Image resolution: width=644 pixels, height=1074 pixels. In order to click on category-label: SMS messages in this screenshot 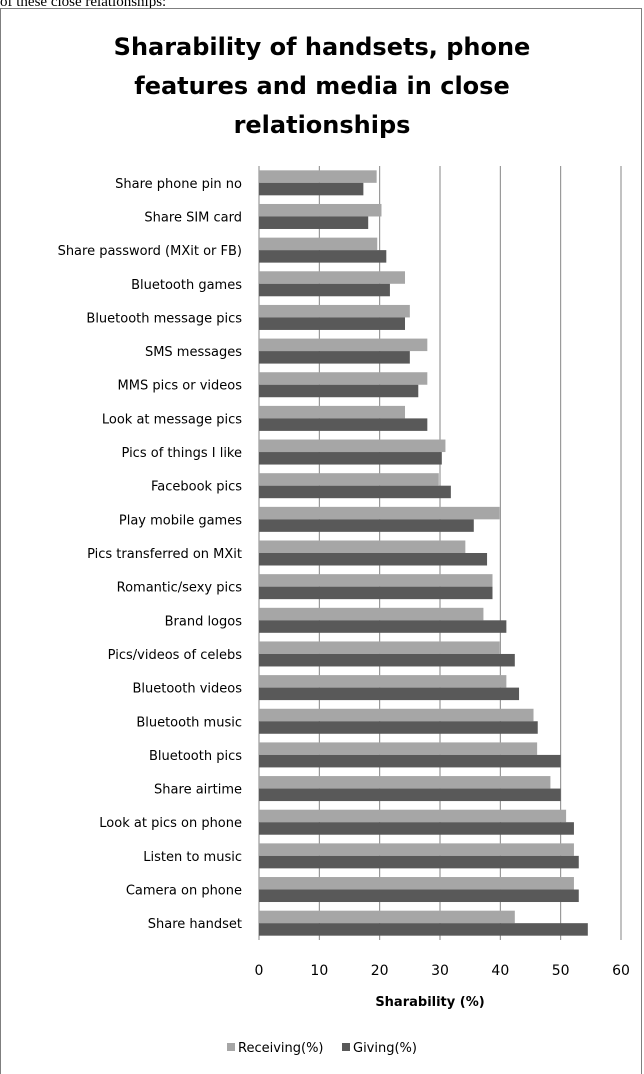, I will do `click(193, 352)`.